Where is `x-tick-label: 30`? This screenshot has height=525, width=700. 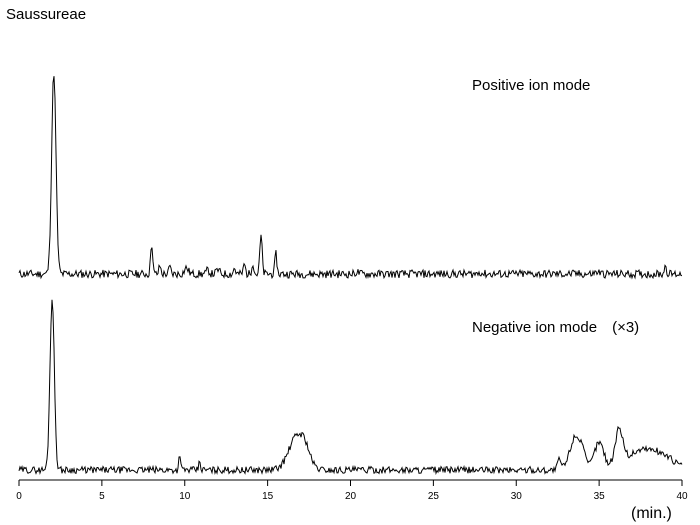 x-tick-label: 30 is located at coordinates (517, 496).